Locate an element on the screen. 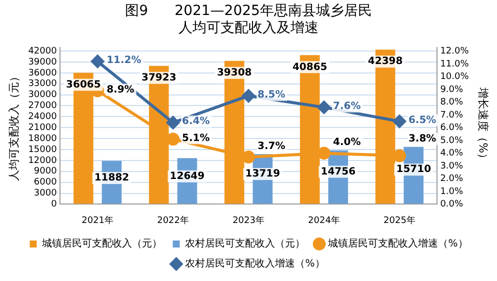  y-tick-label: 0 is located at coordinates (54, 205).